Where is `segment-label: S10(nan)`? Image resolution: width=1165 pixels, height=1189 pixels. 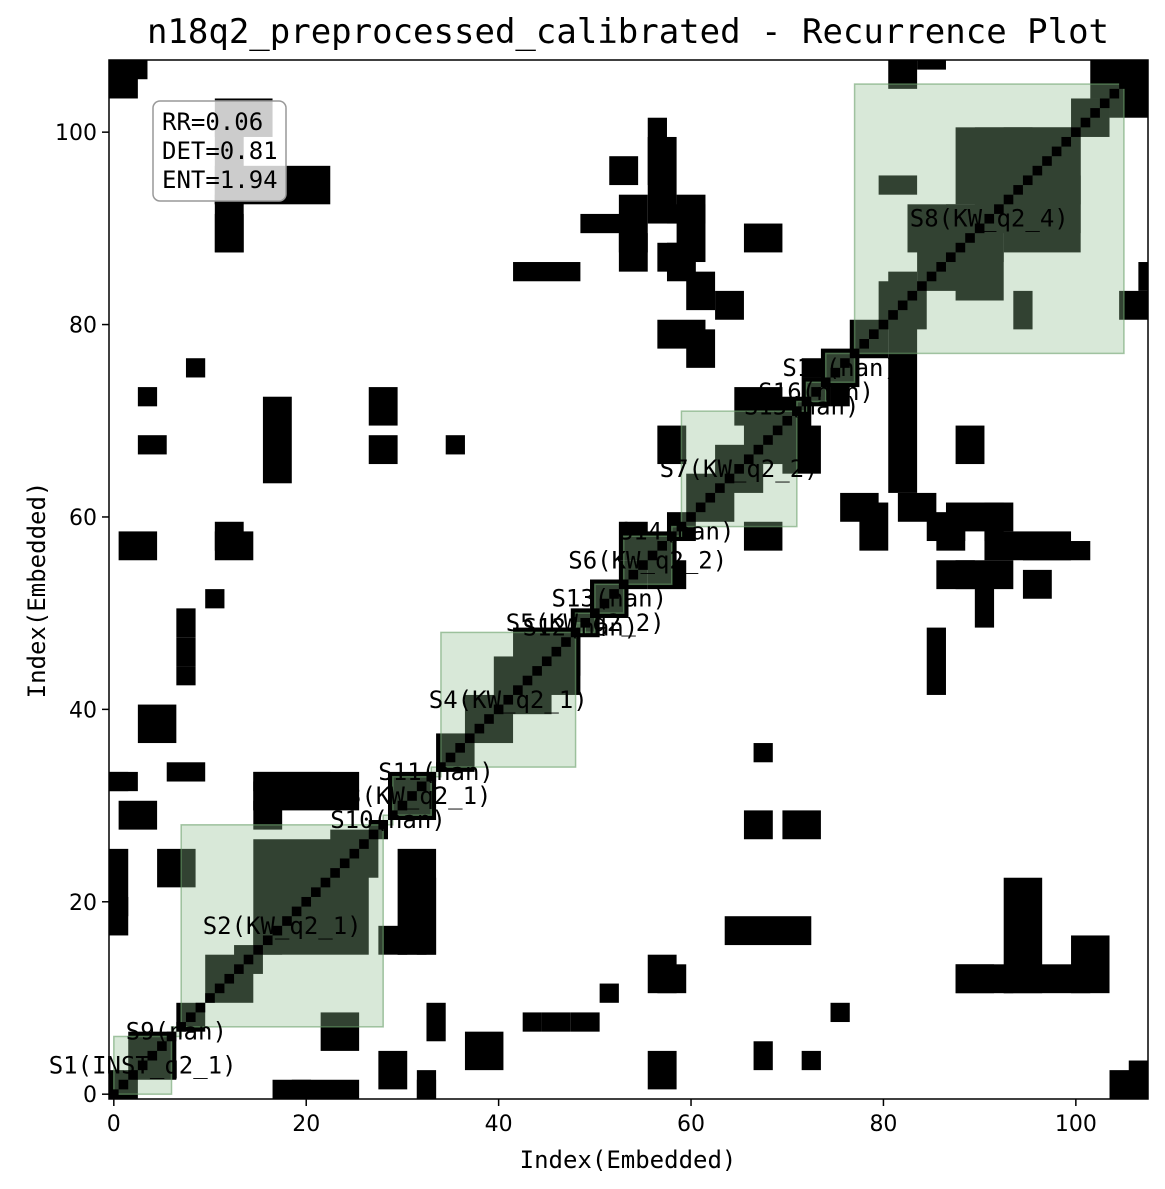
segment-label: S10(nan) is located at coordinates (388, 820).